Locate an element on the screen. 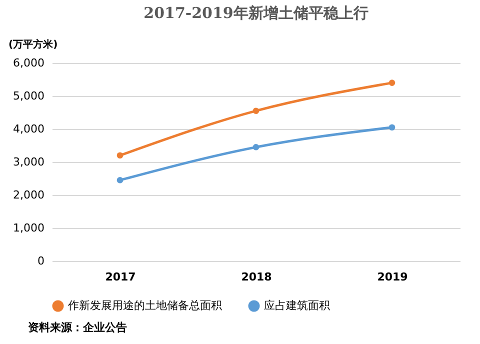 The height and width of the screenshot is (344, 480). y-tick-label: 5,000 is located at coordinates (28, 96).